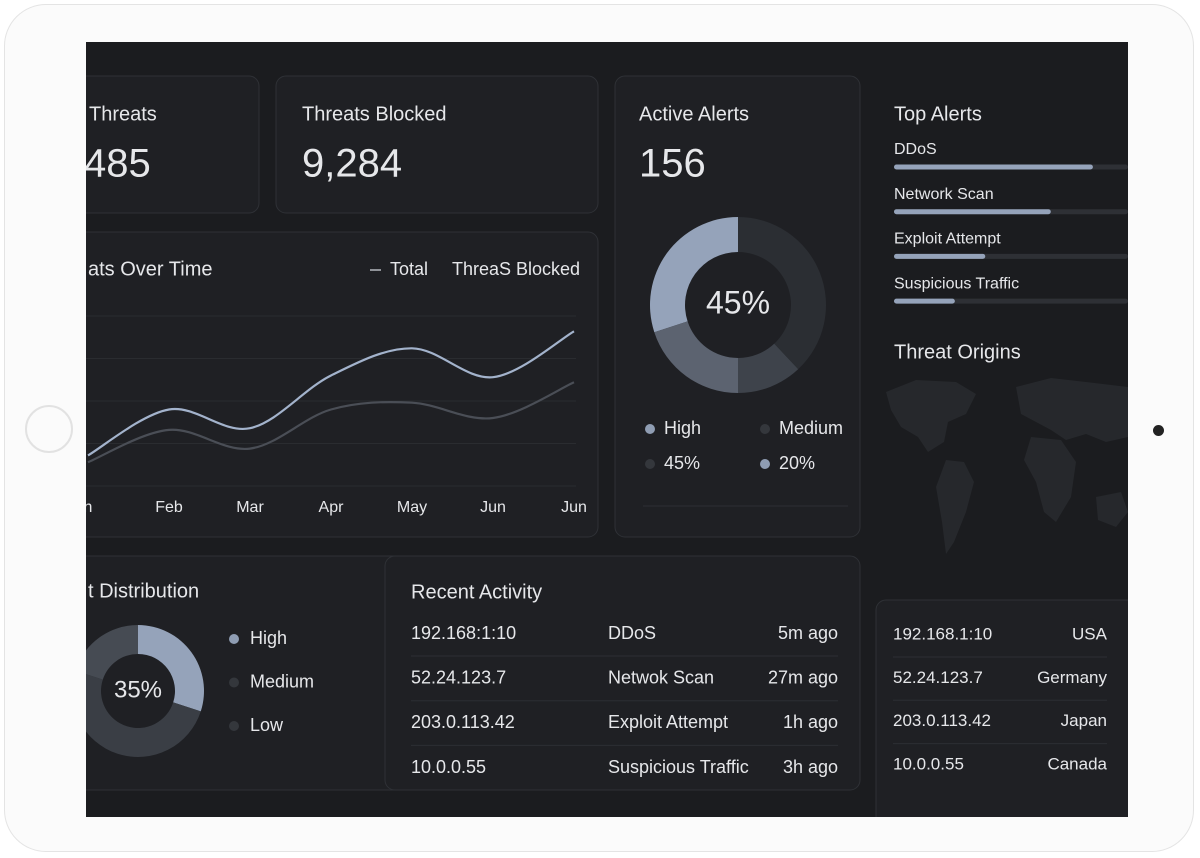 The width and height of the screenshot is (1200, 858). I want to click on donut-center-label: 45%, so click(738, 302).